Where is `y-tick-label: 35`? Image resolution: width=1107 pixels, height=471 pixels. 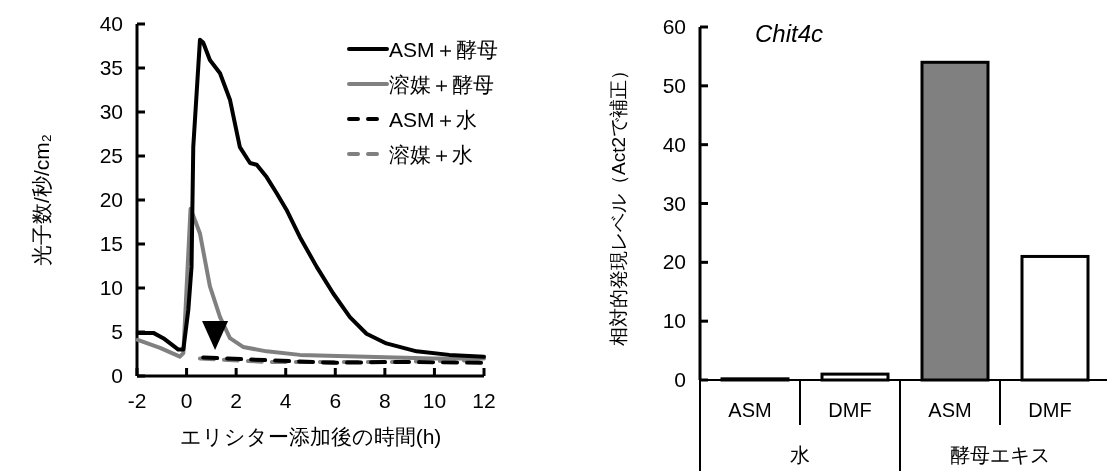 y-tick-label: 35 is located at coordinates (111, 67).